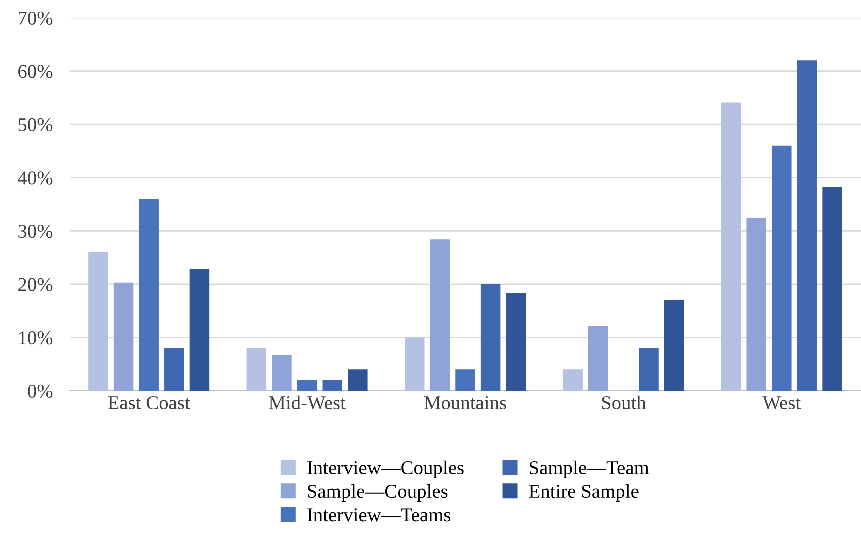 Image resolution: width=861 pixels, height=533 pixels. Describe the element at coordinates (624, 403) in the screenshot. I see `x-tick-label: South` at that location.